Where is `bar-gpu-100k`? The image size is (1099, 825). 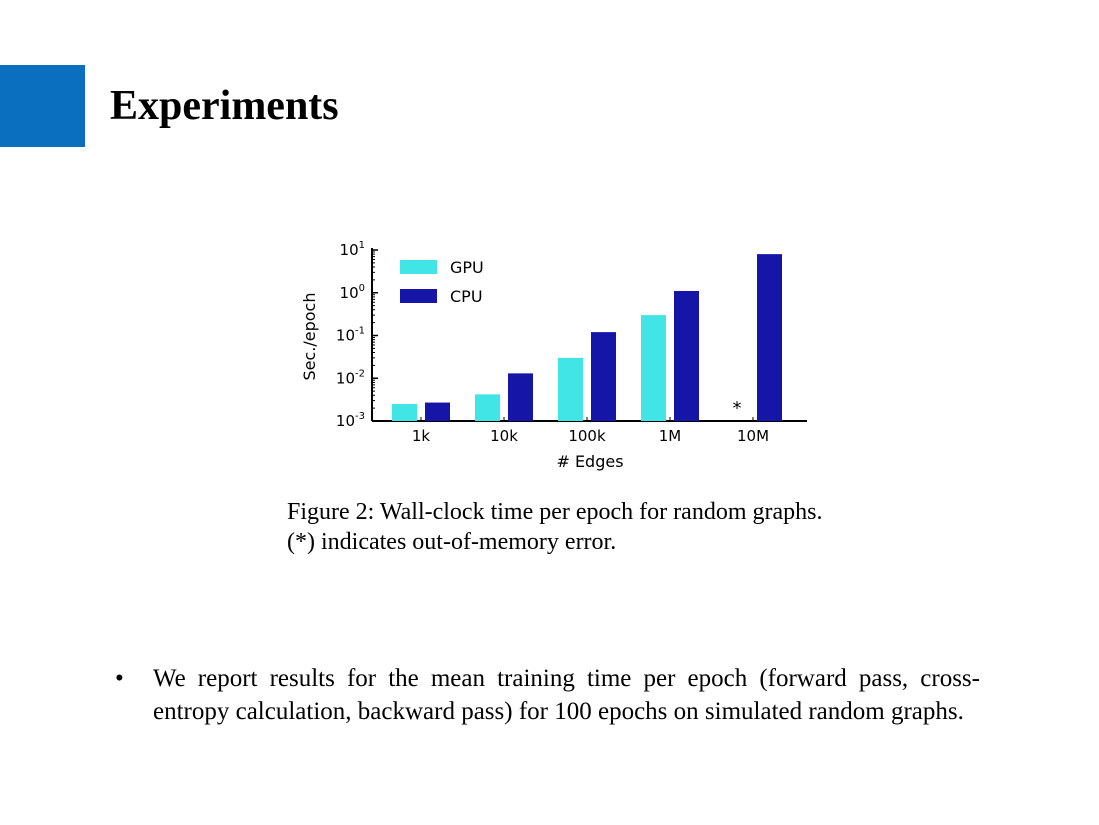
bar-gpu-100k is located at coordinates (570, 389).